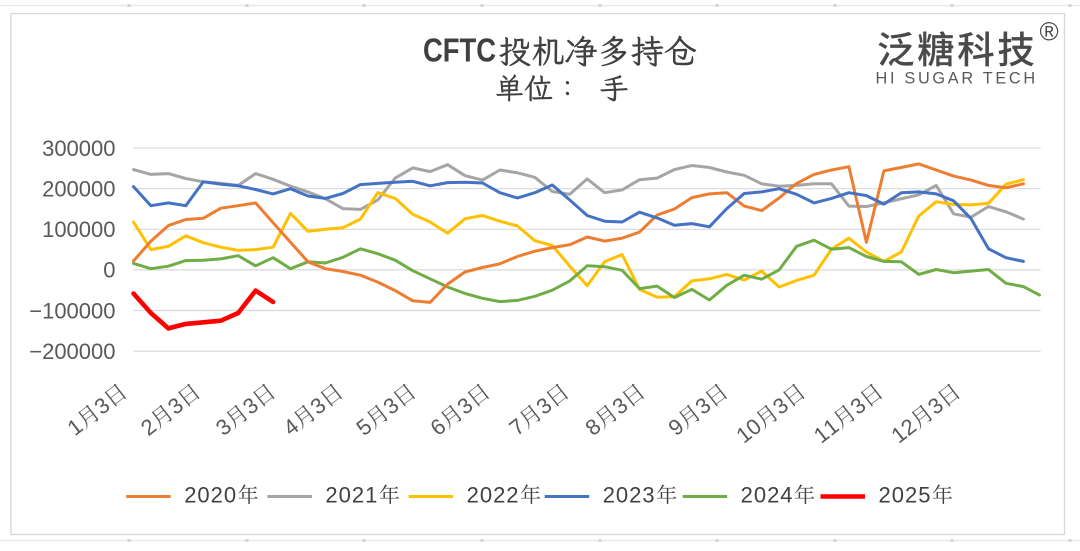  I want to click on svg-text: 0, so click(109, 270).